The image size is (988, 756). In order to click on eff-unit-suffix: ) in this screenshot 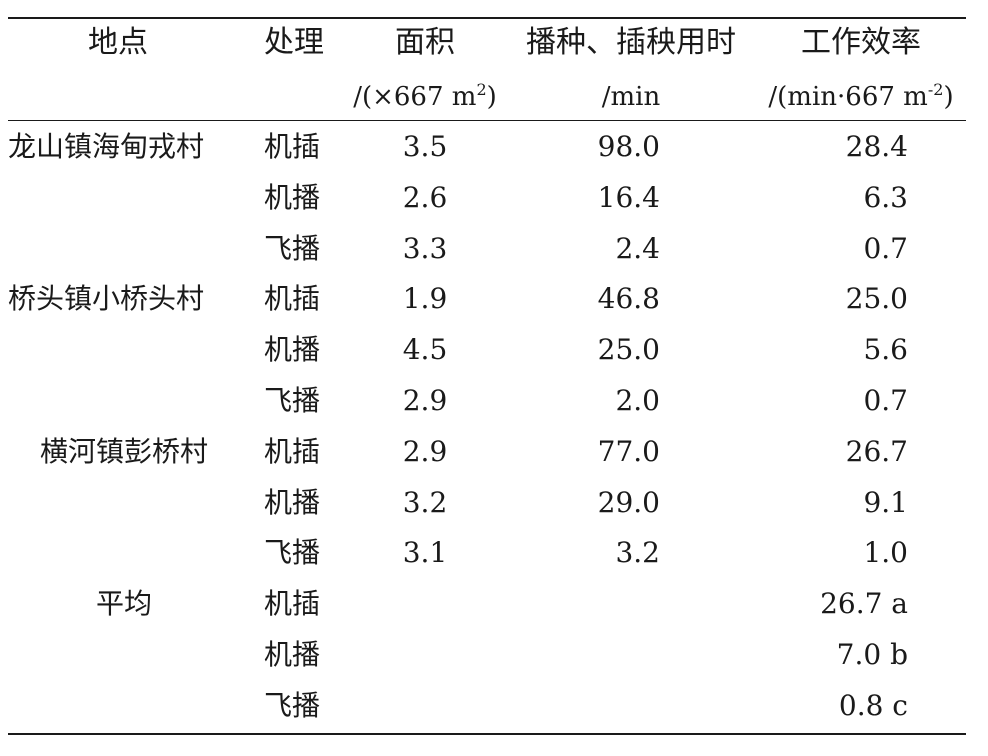, I will do `click(948, 97)`.